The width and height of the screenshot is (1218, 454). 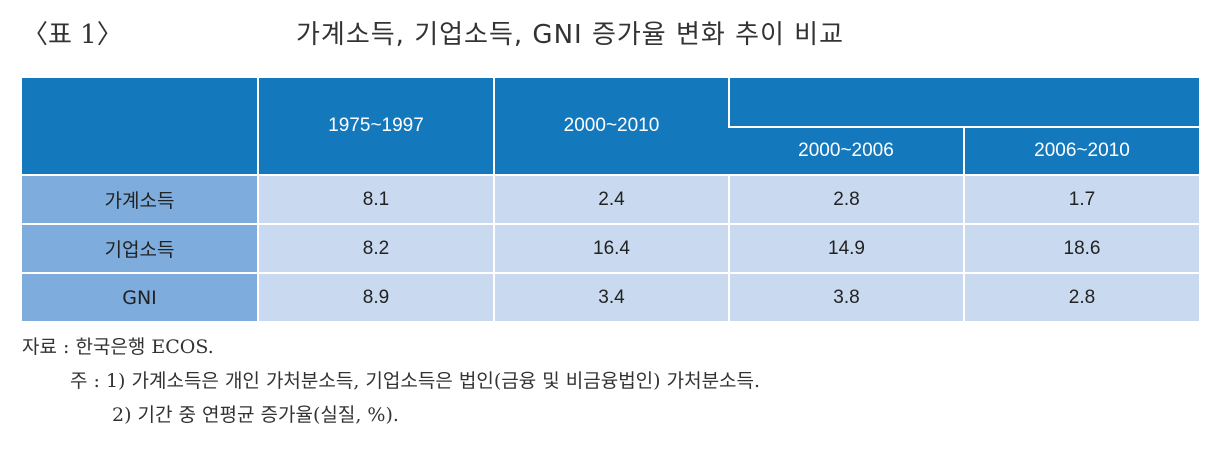 I want to click on table-cell: 14.9, so click(x=846, y=248).